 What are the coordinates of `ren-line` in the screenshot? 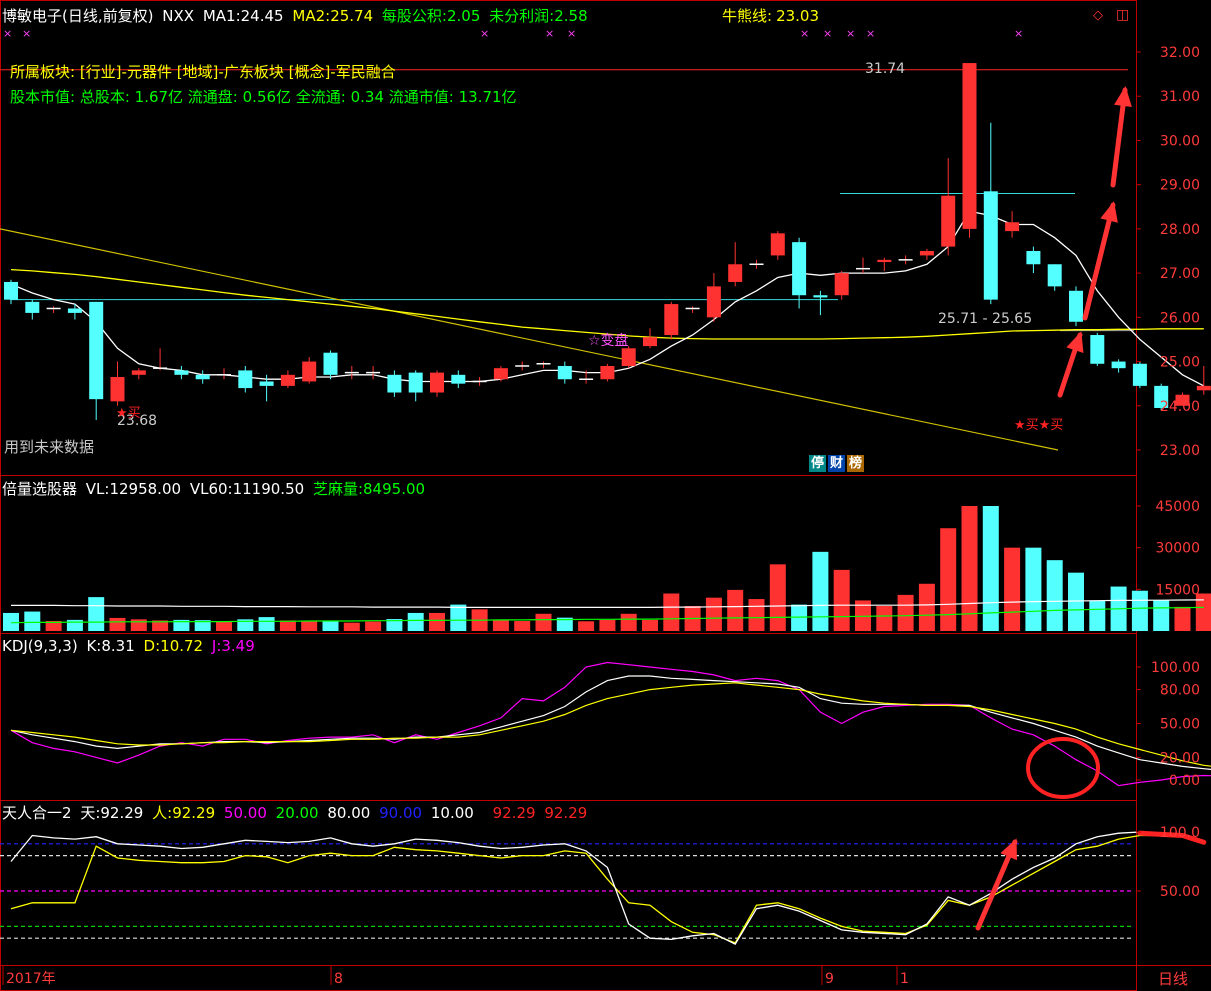 It's located at (607, 889).